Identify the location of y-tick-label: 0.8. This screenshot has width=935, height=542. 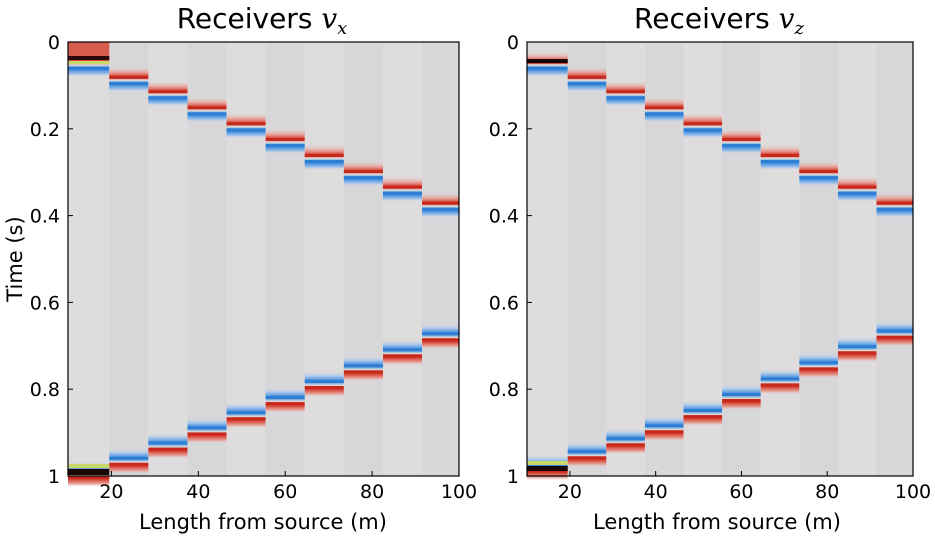
(504, 390).